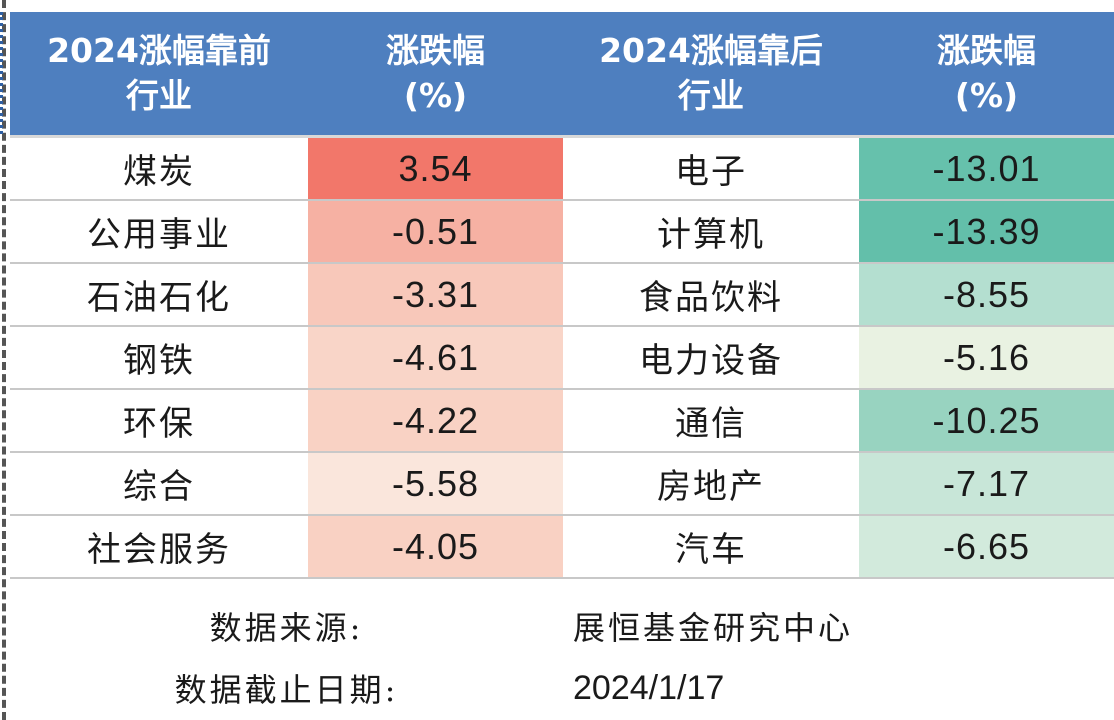 The width and height of the screenshot is (1114, 720). What do you see at coordinates (4, 360) in the screenshot?
I see `page-break-line` at bounding box center [4, 360].